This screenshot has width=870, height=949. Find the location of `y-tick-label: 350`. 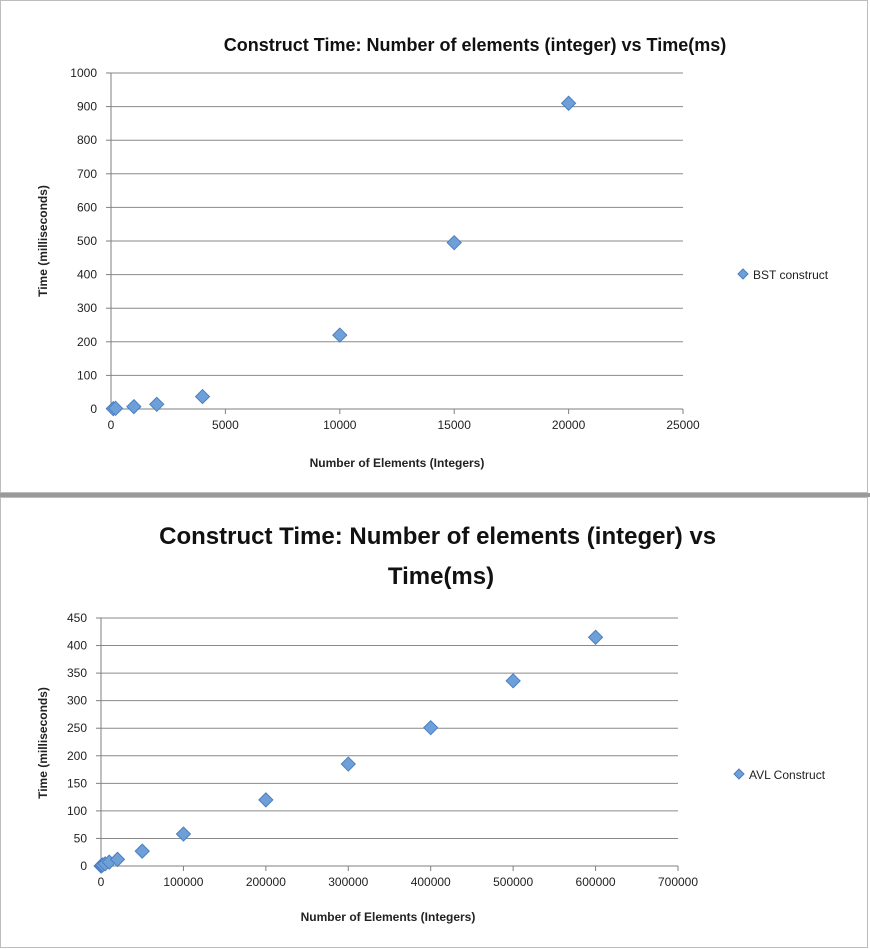

y-tick-label: 350 is located at coordinates (77, 673).